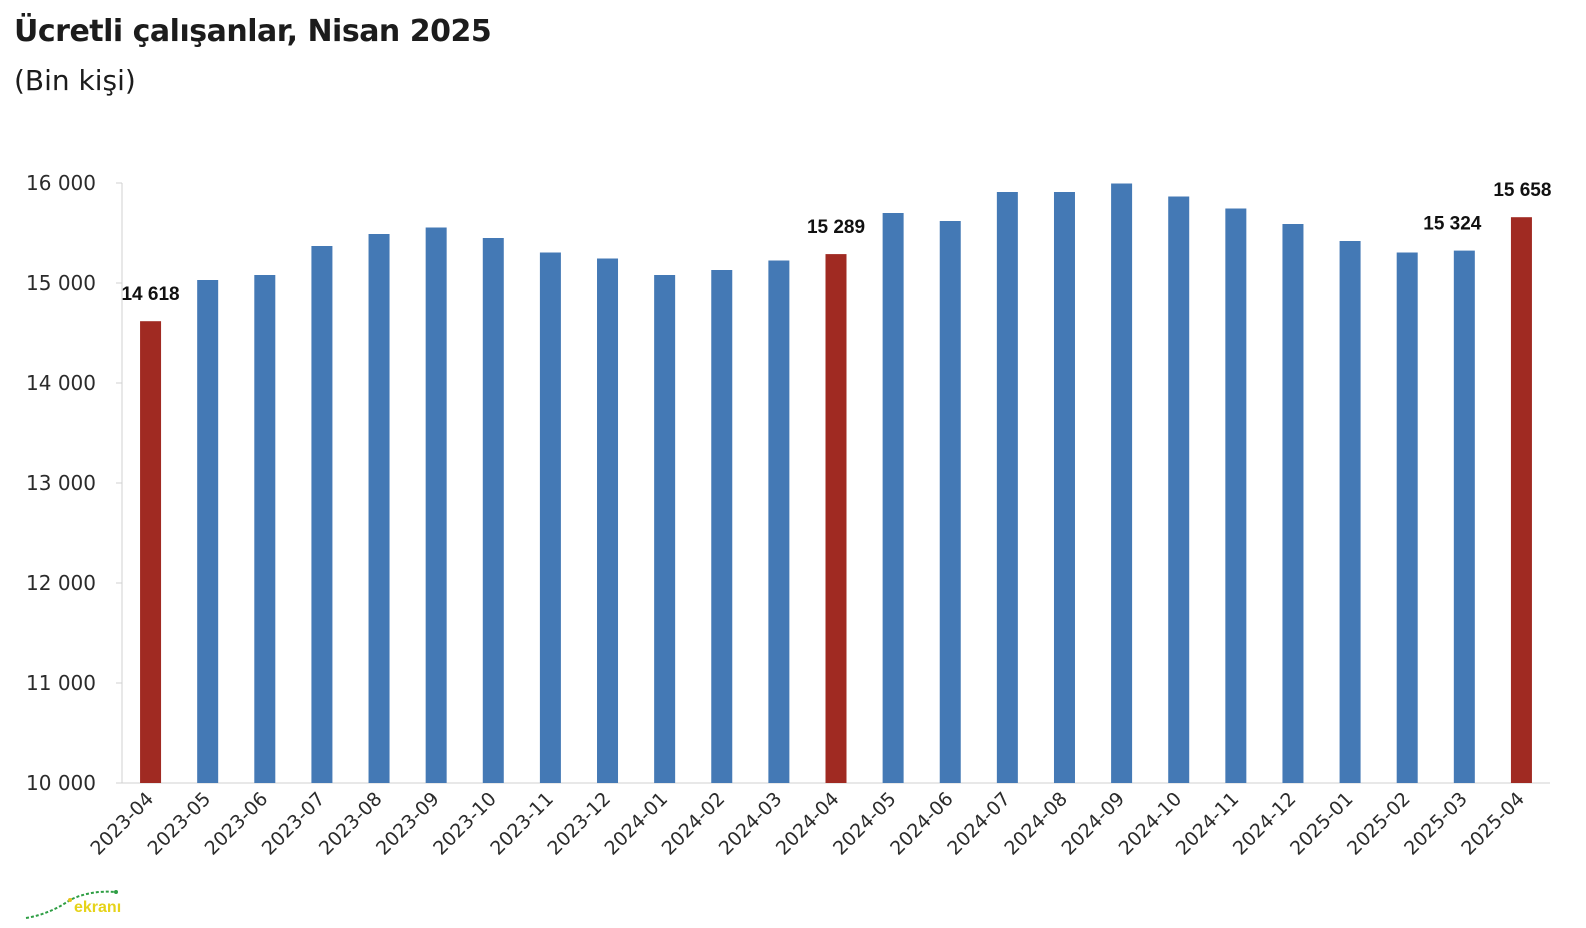  Describe the element at coordinates (1493, 824) in the screenshot. I see `x-tick-label: 2025-04` at that location.